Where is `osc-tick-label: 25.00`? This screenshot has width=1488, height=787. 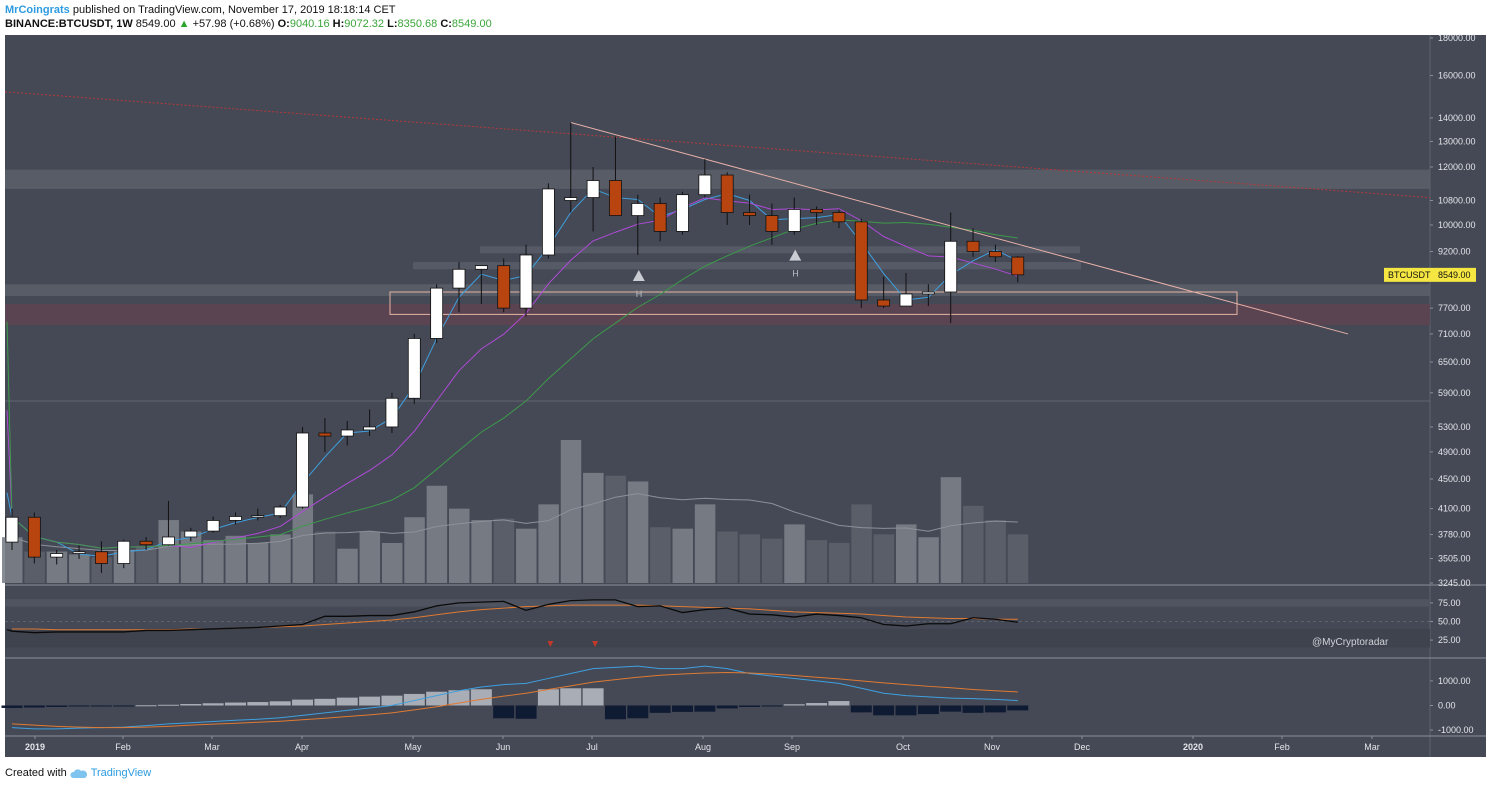 osc-tick-label: 25.00 is located at coordinates (1449, 640).